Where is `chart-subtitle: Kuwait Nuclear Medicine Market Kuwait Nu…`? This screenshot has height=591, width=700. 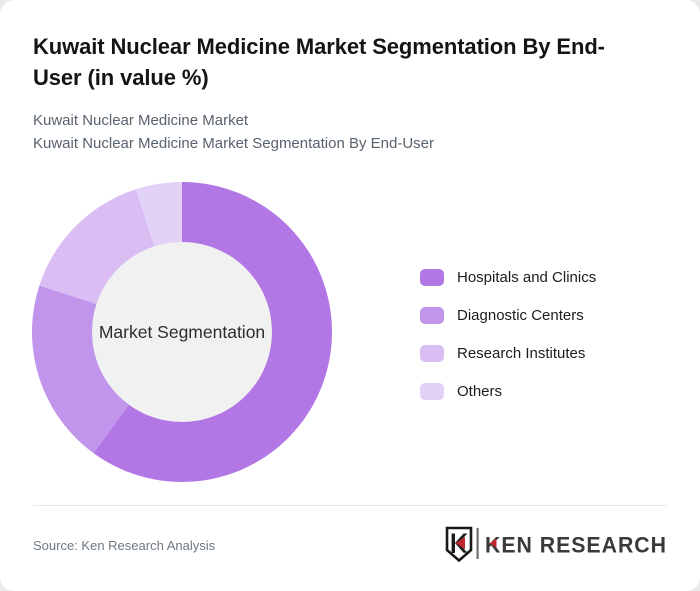
chart-subtitle: Kuwait Nuclear Medicine Market Kuwait Nu… is located at coordinates (233, 132).